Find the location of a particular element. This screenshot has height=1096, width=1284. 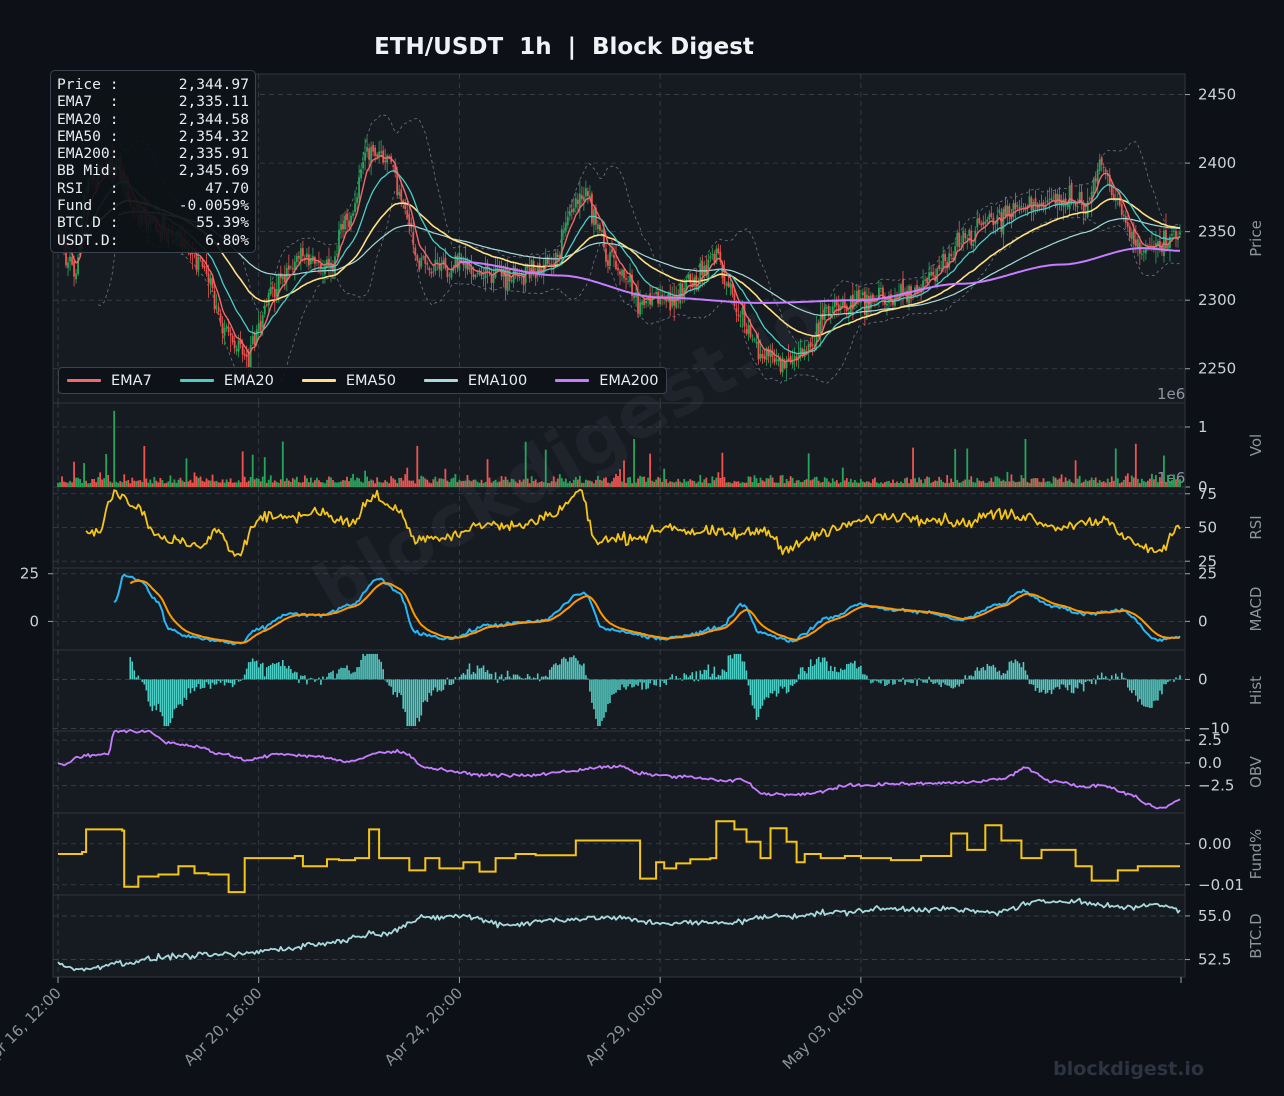

watermark-corner: blockdigest.io is located at coordinates (1128, 1069).